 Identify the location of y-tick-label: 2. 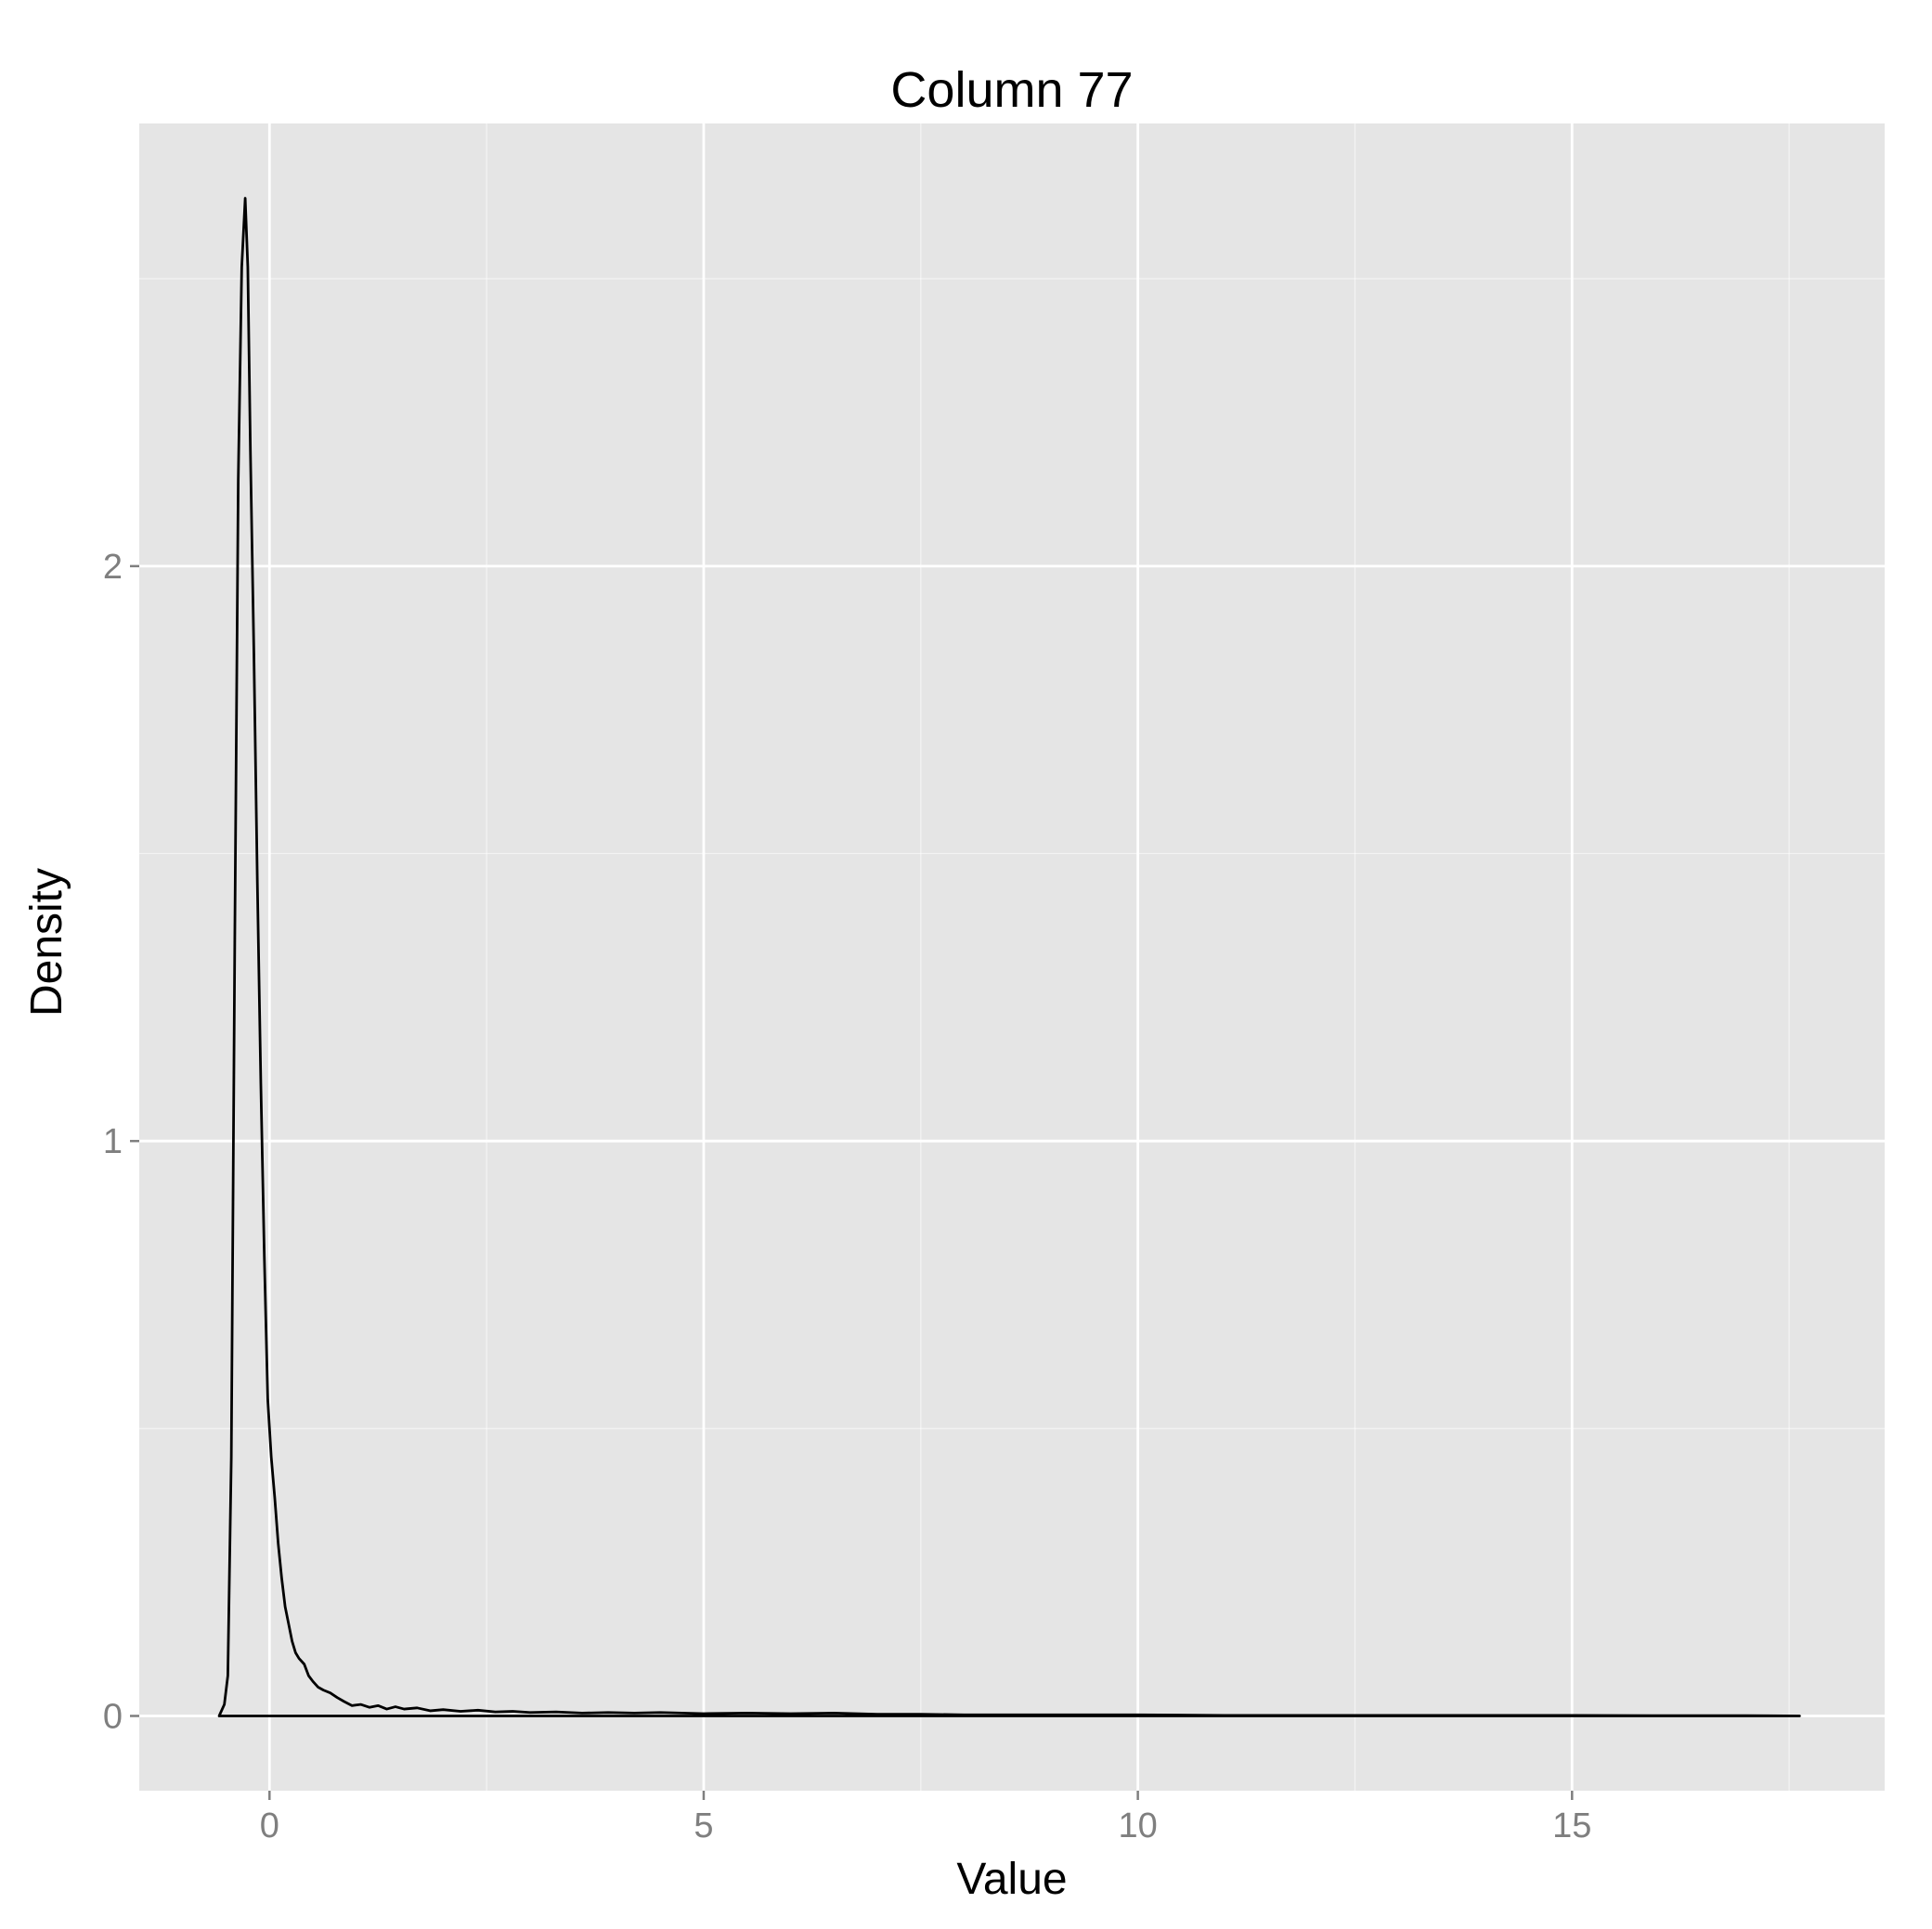
(113, 568).